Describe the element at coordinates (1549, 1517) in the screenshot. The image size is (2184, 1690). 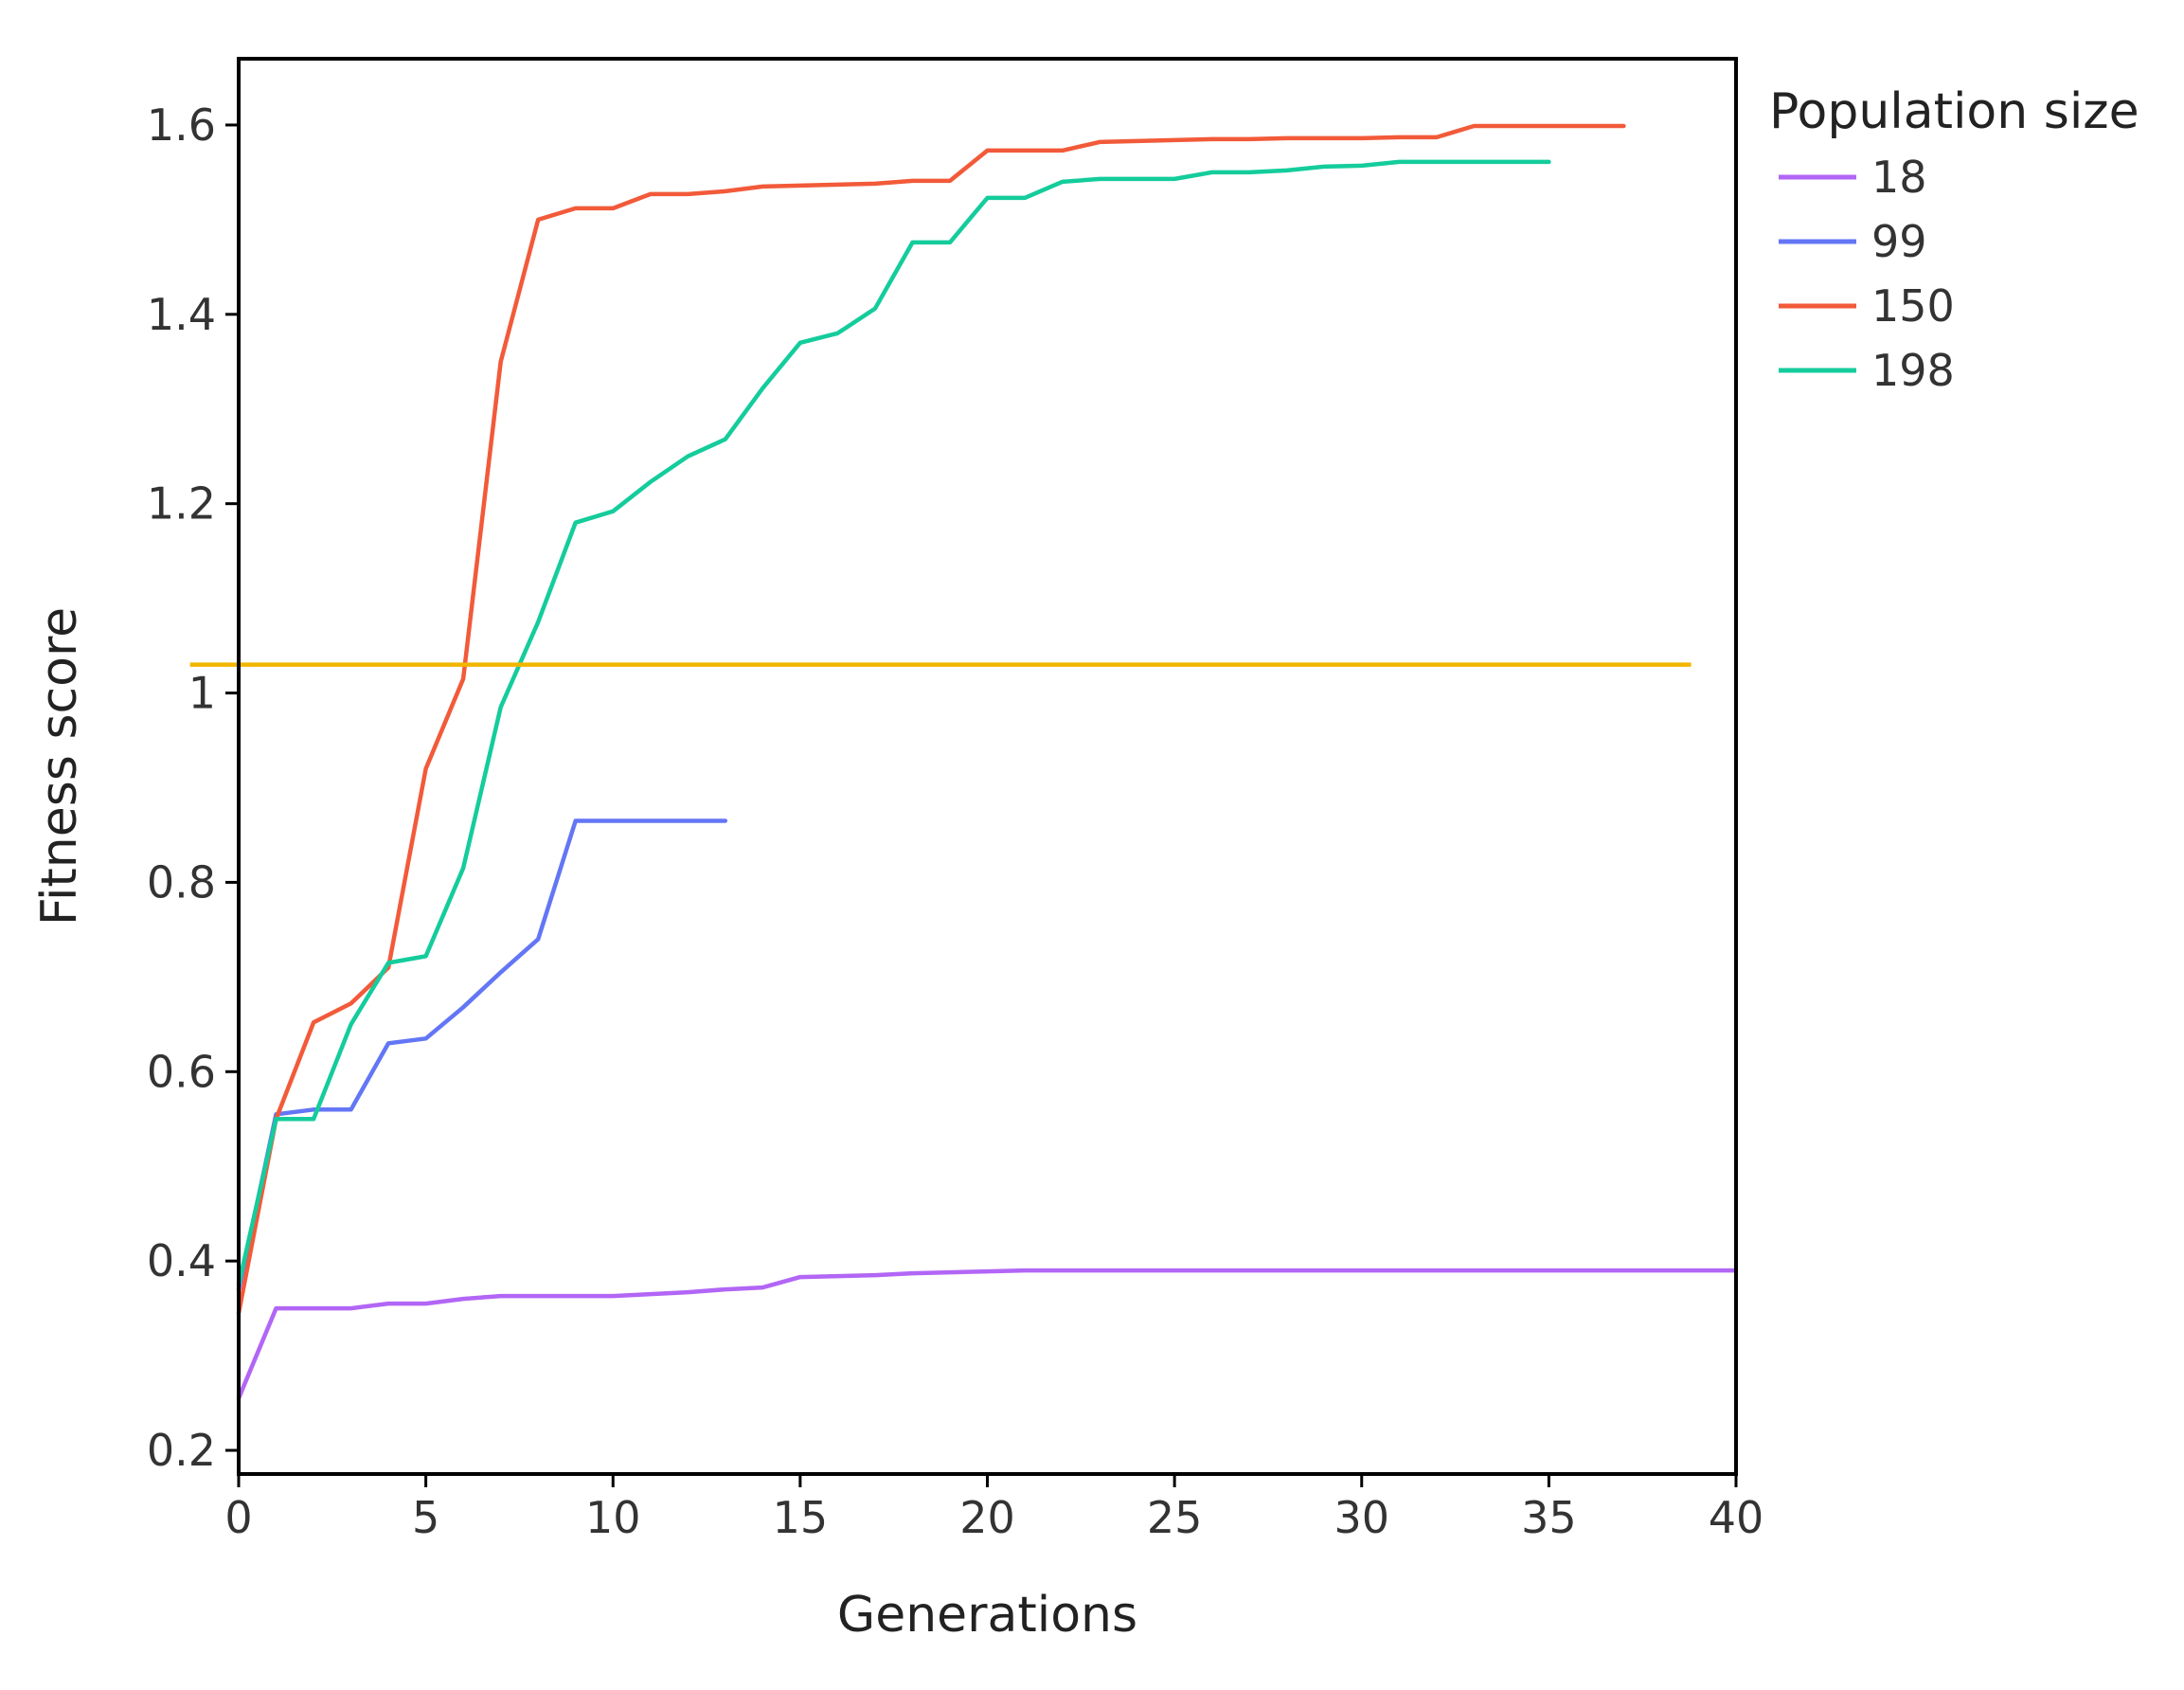
I see `x-tick-label: 35` at that location.